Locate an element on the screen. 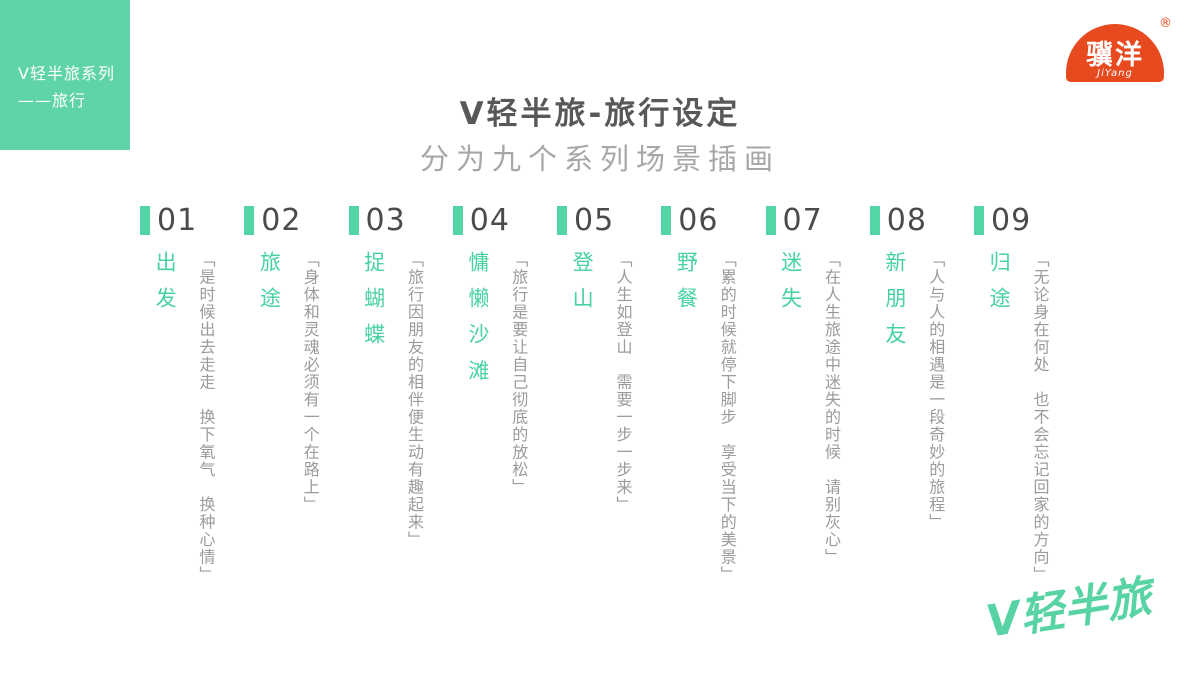 This screenshot has height=676, width=1200. scene-header: 06 is located at coordinates (705, 220).